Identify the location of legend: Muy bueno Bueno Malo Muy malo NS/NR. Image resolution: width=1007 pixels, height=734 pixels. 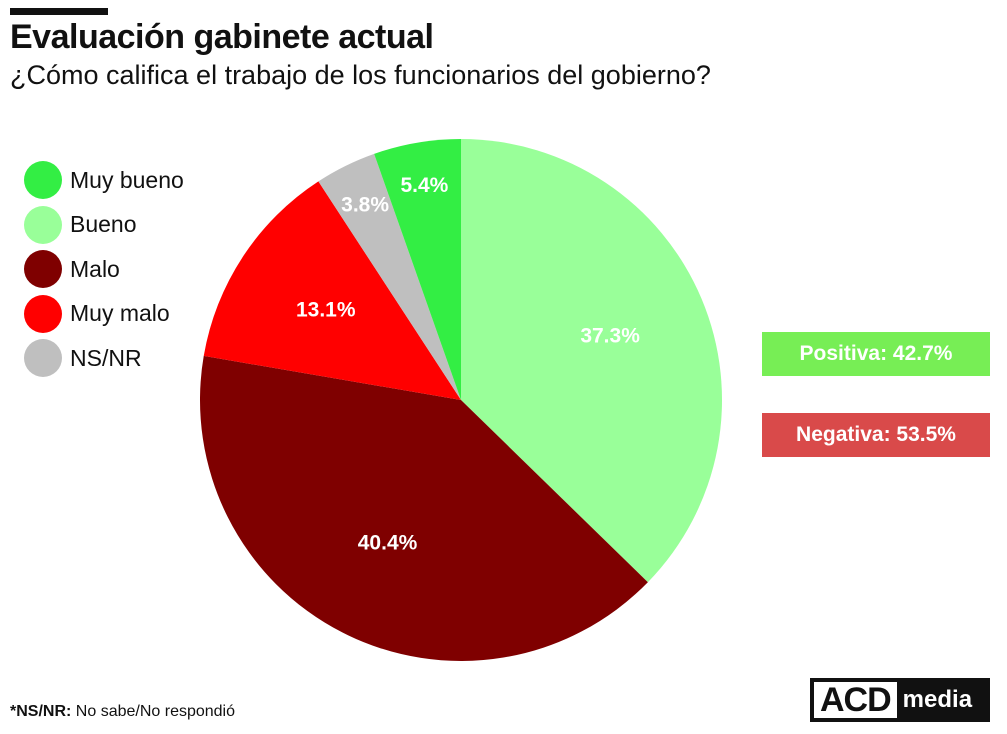
(104, 269).